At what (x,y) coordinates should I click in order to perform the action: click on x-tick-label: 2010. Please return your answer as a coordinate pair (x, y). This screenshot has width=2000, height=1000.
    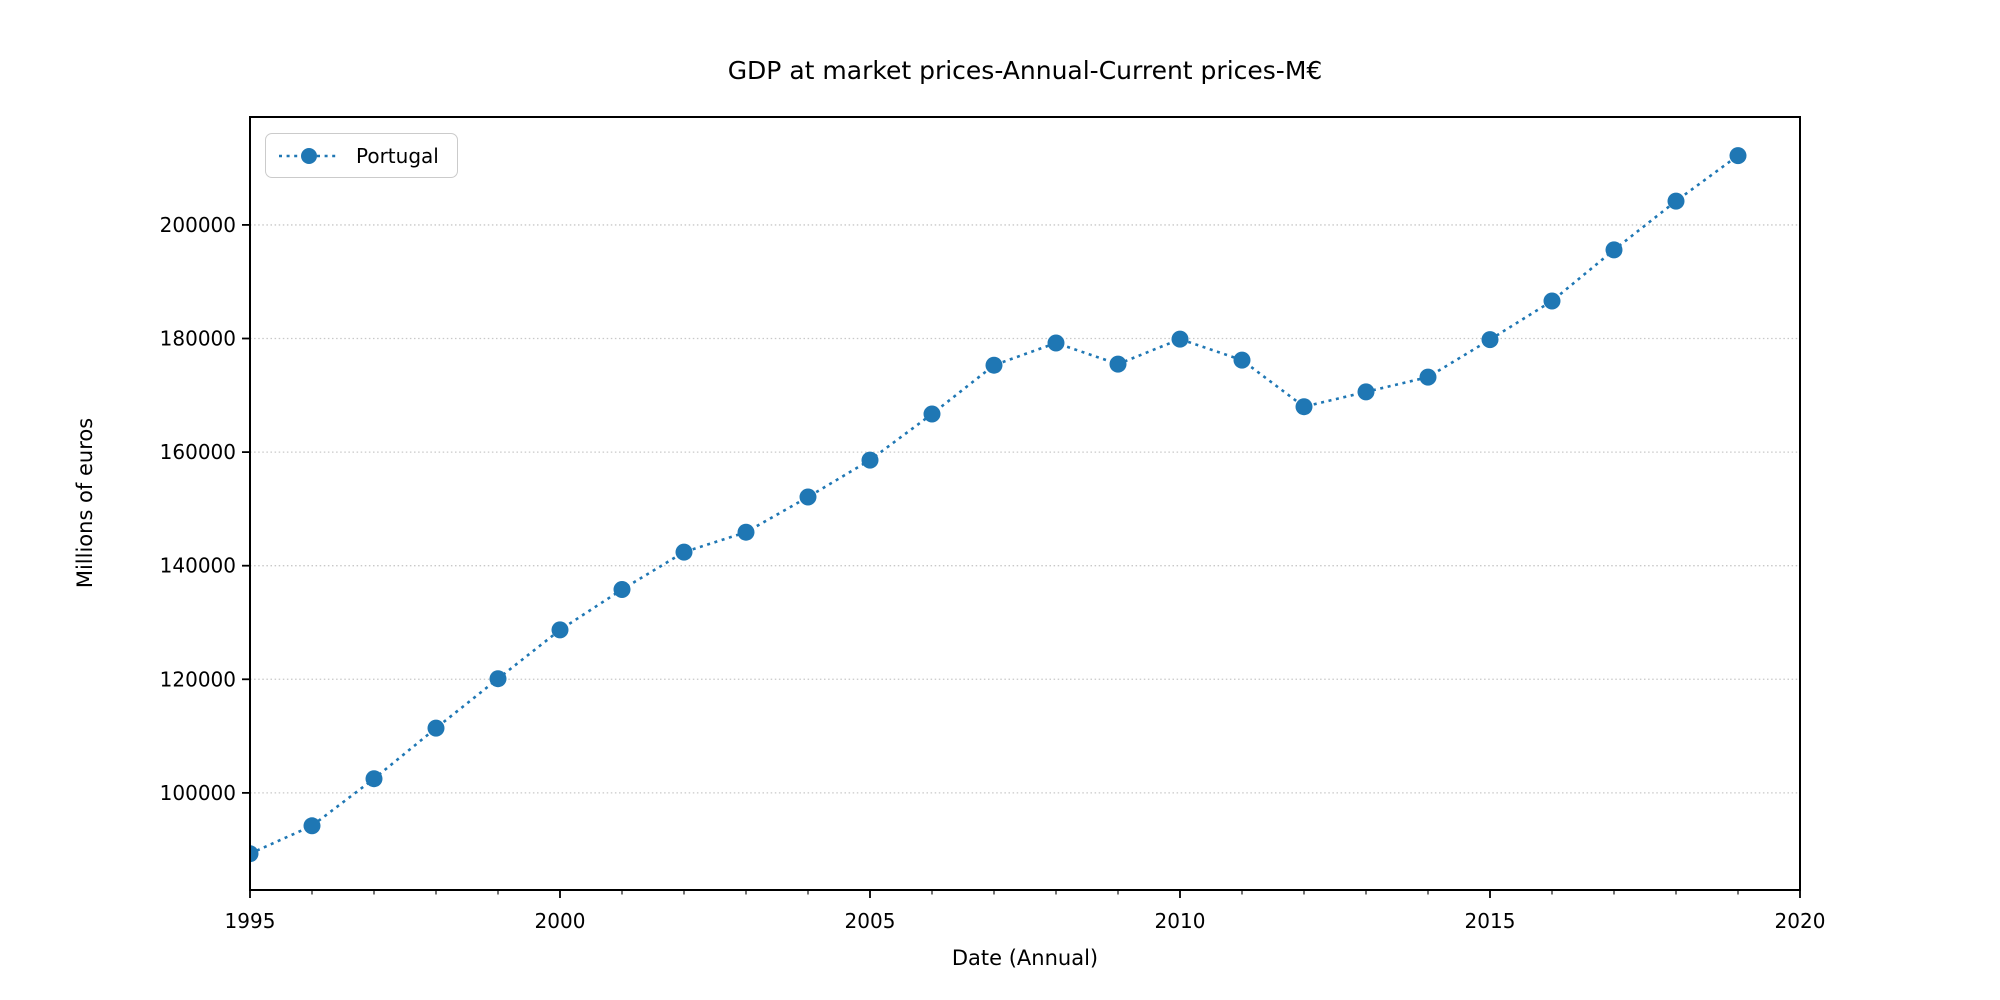
    Looking at the image, I should click on (1180, 921).